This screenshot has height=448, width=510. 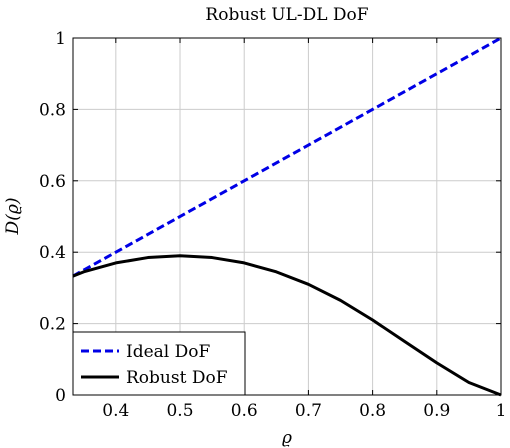 I want to click on chart-title: Robust UL-DL DoF, so click(x=286, y=15).